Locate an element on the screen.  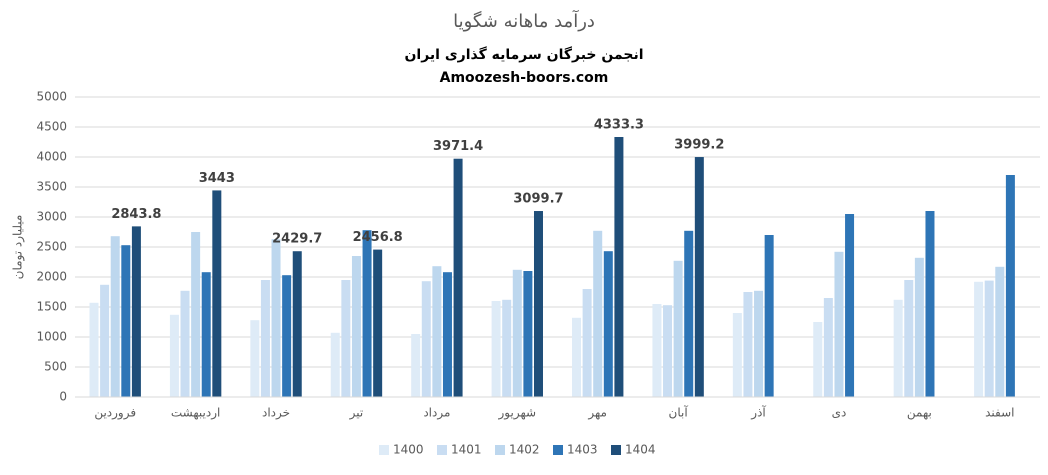
y-tick-label: 4000 is located at coordinates (51, 157).